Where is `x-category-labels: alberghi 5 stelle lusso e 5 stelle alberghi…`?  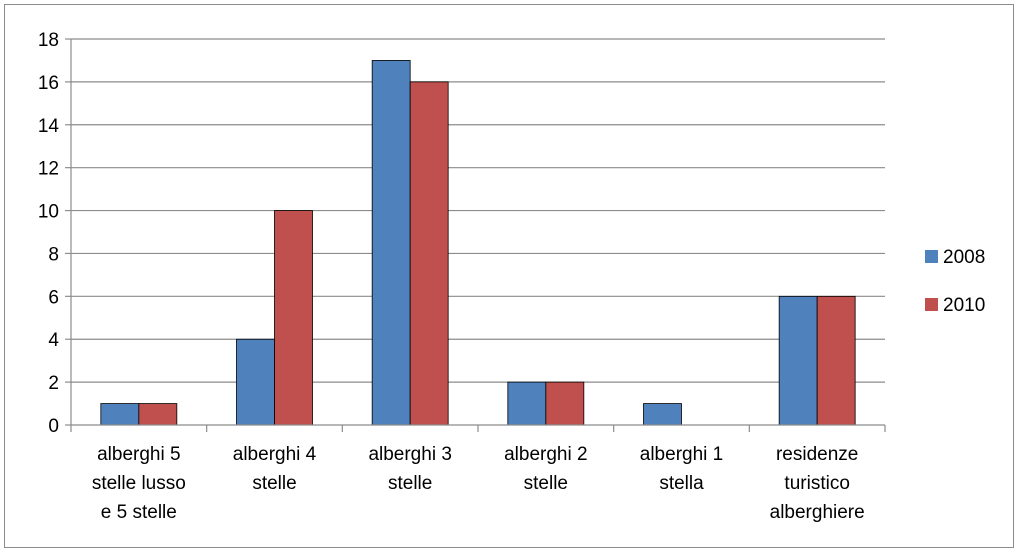 x-category-labels: alberghi 5 stelle lusso e 5 stelle alberghi… is located at coordinates (478, 483).